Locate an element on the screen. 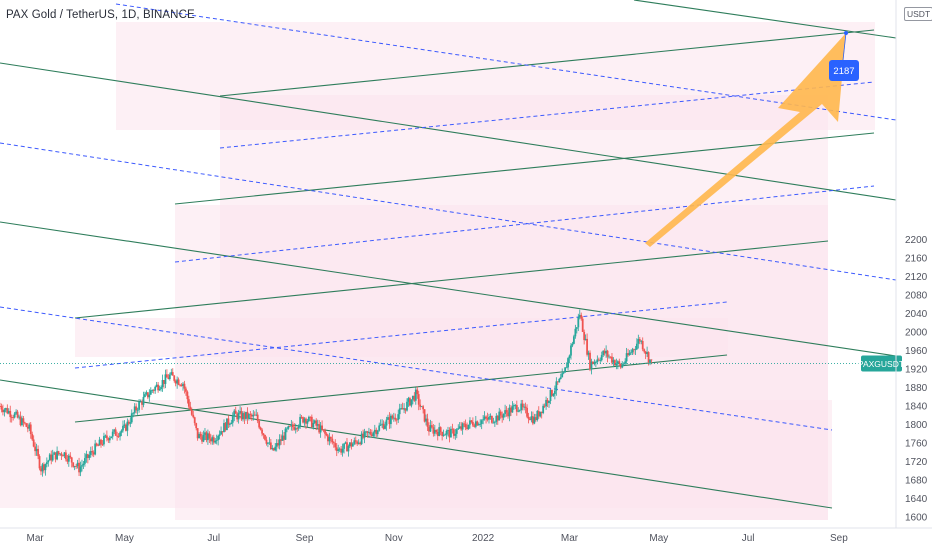  y-tick-label: 2160 is located at coordinates (916, 259).